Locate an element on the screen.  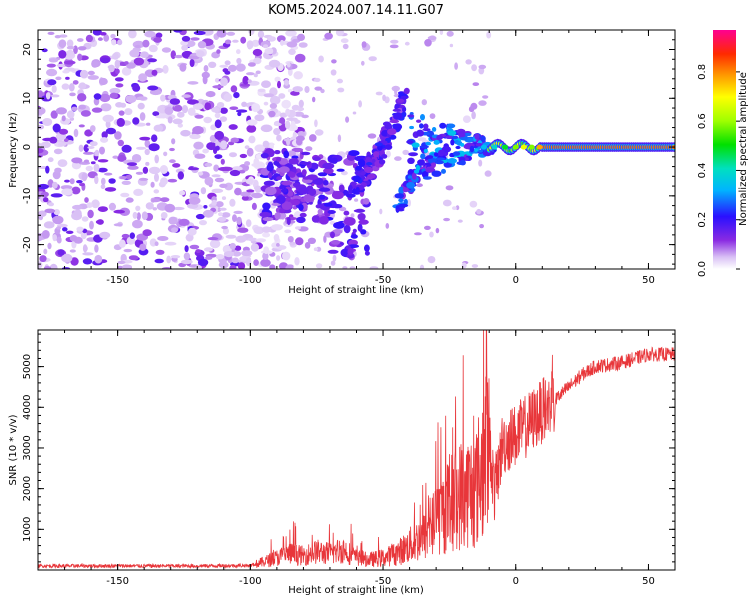
y-tick-label: -10 is located at coordinates (27, 196).